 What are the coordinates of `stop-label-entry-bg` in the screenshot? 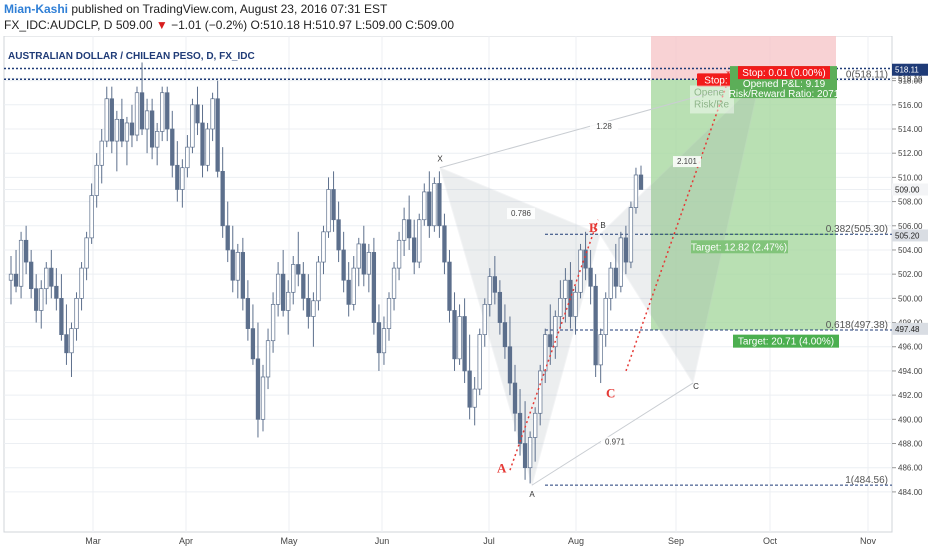 It's located at (784, 73).